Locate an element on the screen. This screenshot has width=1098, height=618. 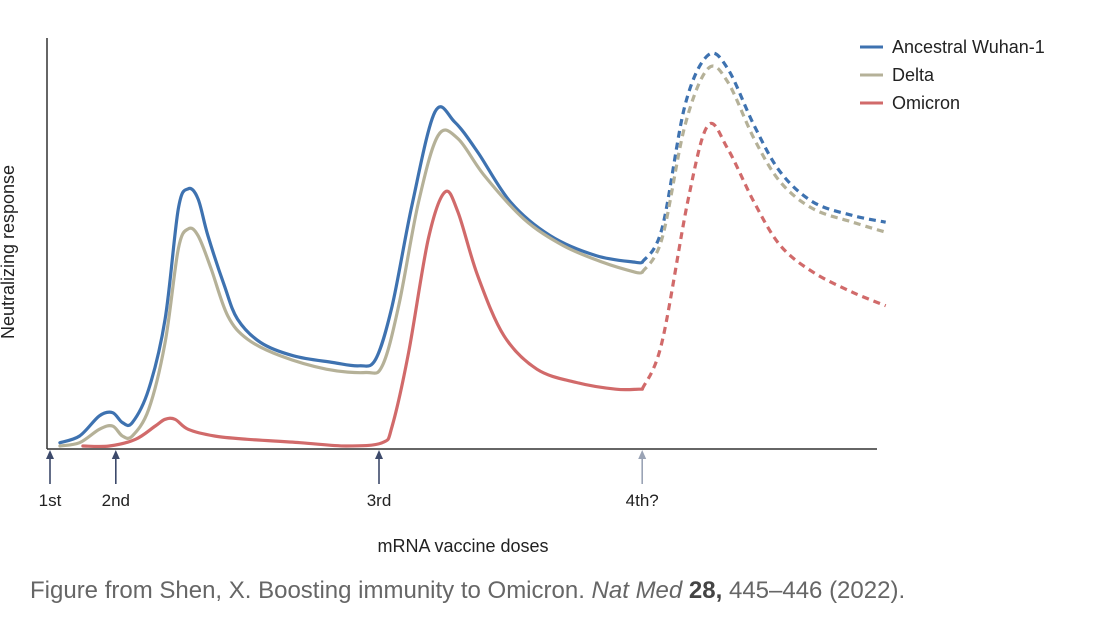
x-axis-title: mRNA vaccine doses is located at coordinates (462, 546).